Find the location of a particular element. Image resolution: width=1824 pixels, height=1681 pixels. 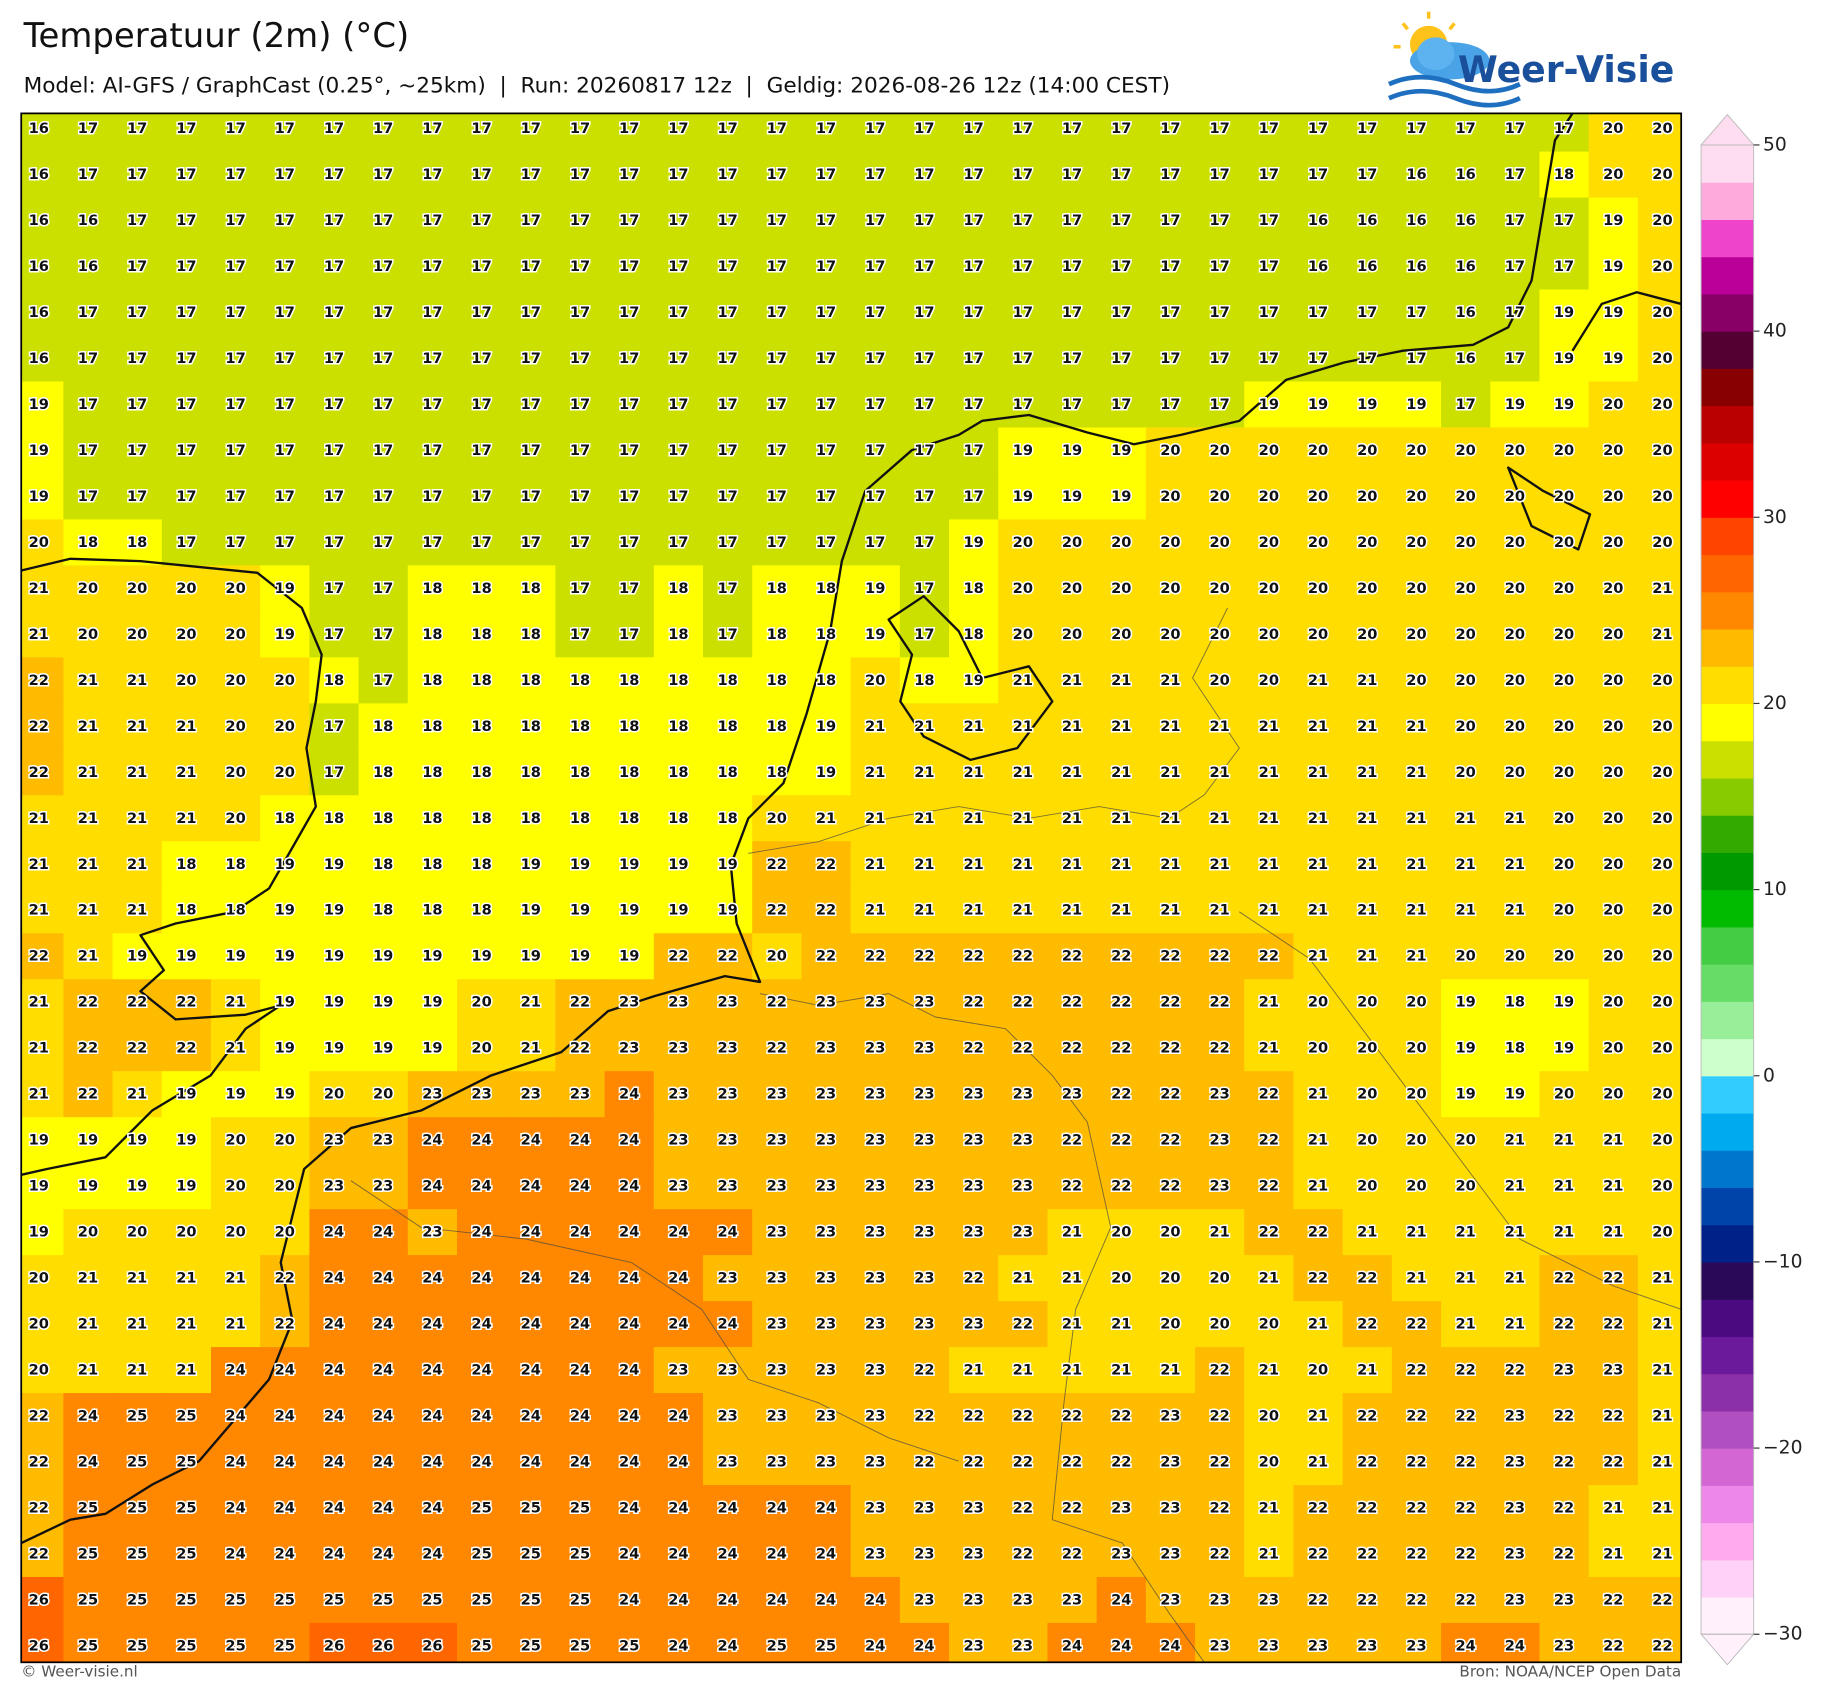

logo: Weer-Visie is located at coordinates (1530, 59).